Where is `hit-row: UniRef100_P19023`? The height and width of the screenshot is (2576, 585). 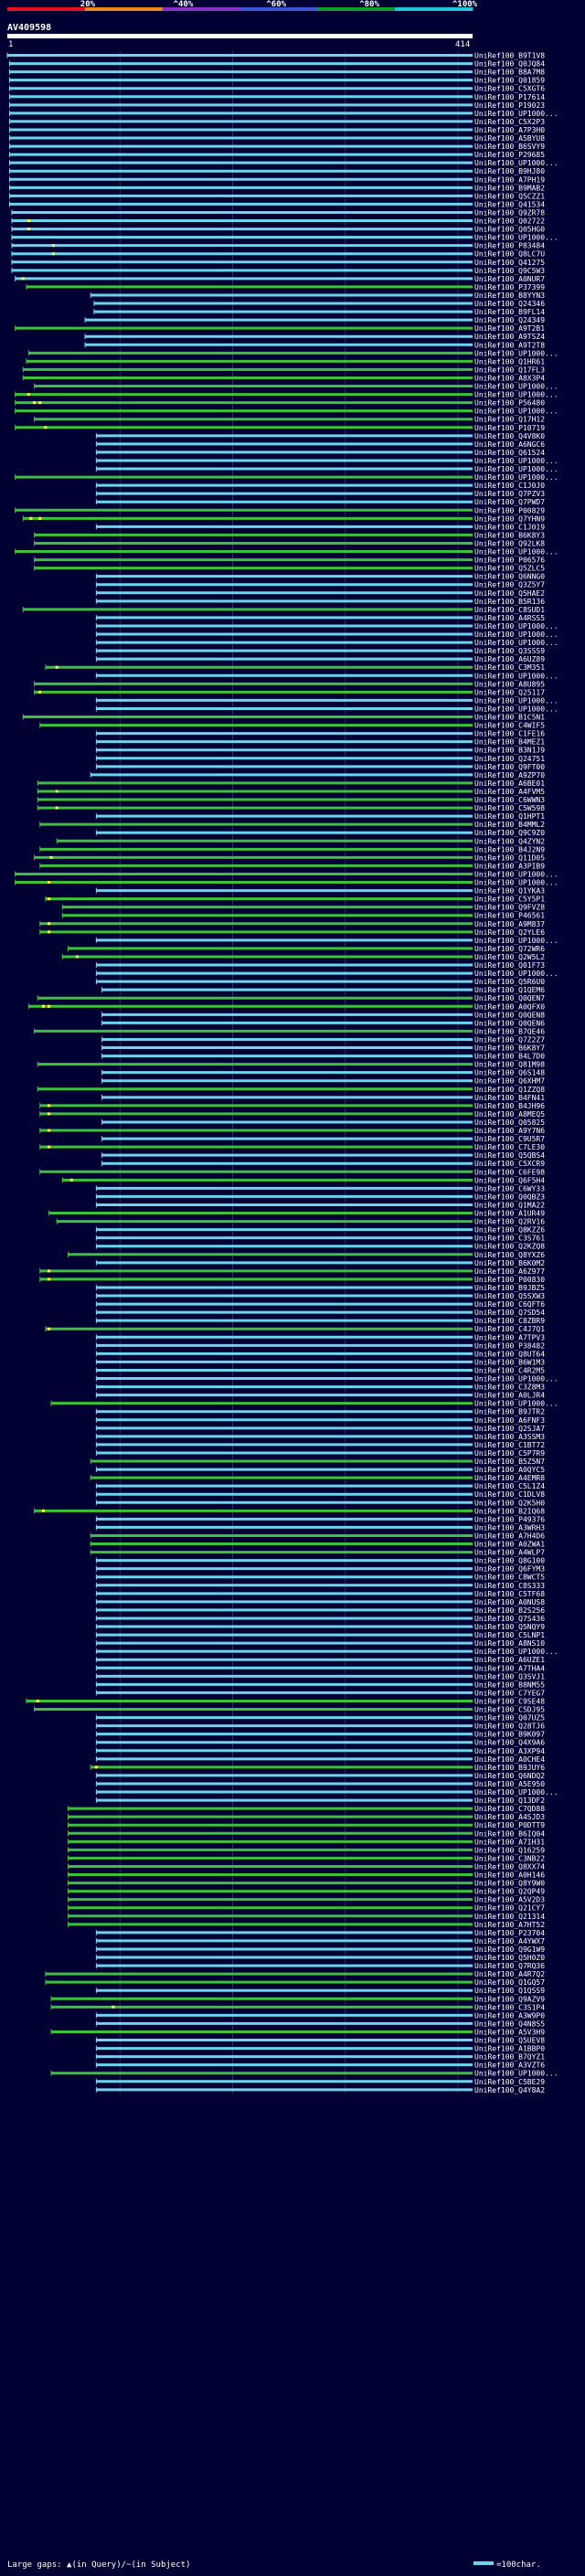
hit-row: UniRef100_P19023 is located at coordinates (276, 105).